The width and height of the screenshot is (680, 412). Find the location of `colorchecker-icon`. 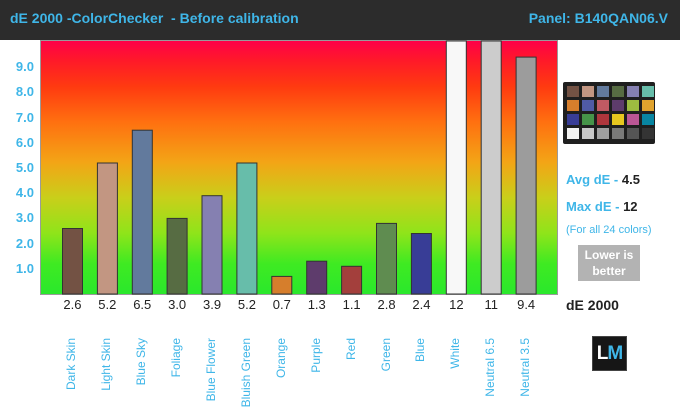

colorchecker-icon is located at coordinates (609, 113).